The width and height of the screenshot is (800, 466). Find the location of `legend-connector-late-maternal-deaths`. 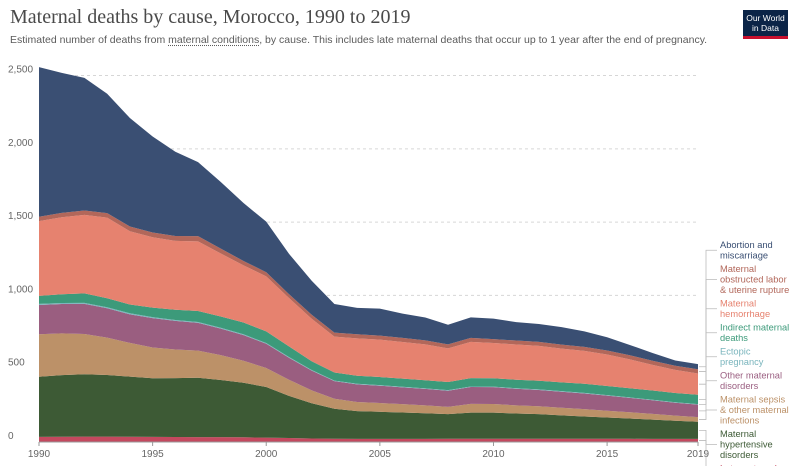

legend-connector-late-maternal-deaths is located at coordinates (703, 453).